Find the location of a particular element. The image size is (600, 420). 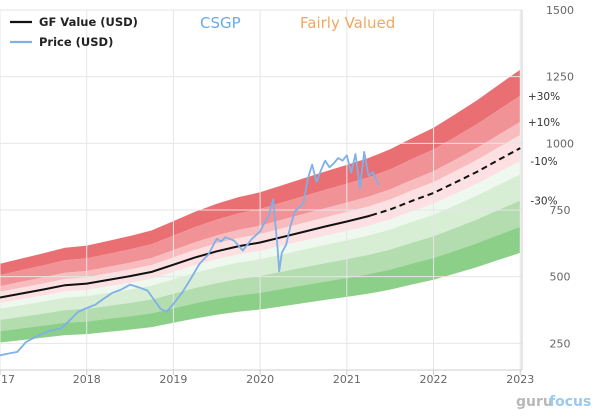

x-tick-label: 2018 is located at coordinates (87, 379).